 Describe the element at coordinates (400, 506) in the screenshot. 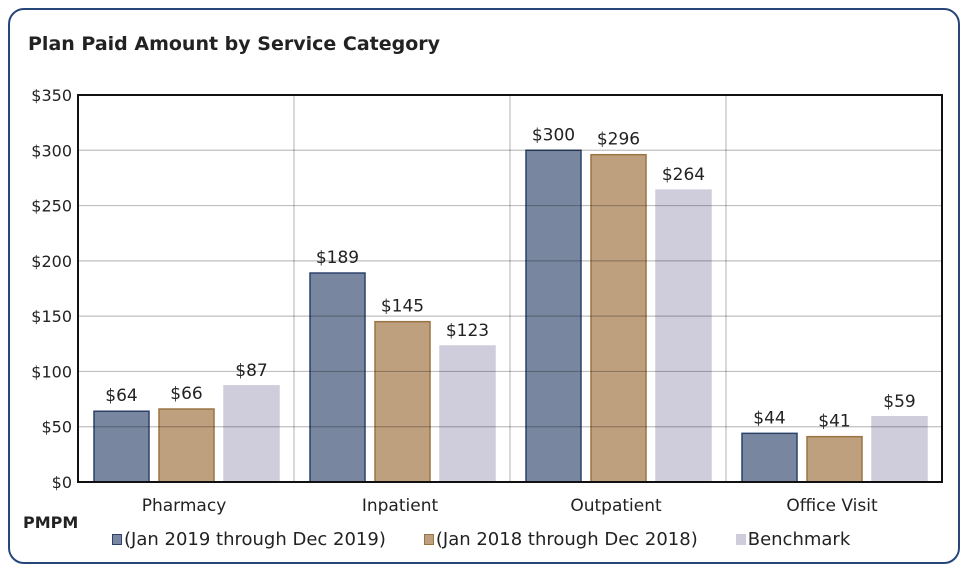

I see `x-tick-label: Inpatient` at that location.